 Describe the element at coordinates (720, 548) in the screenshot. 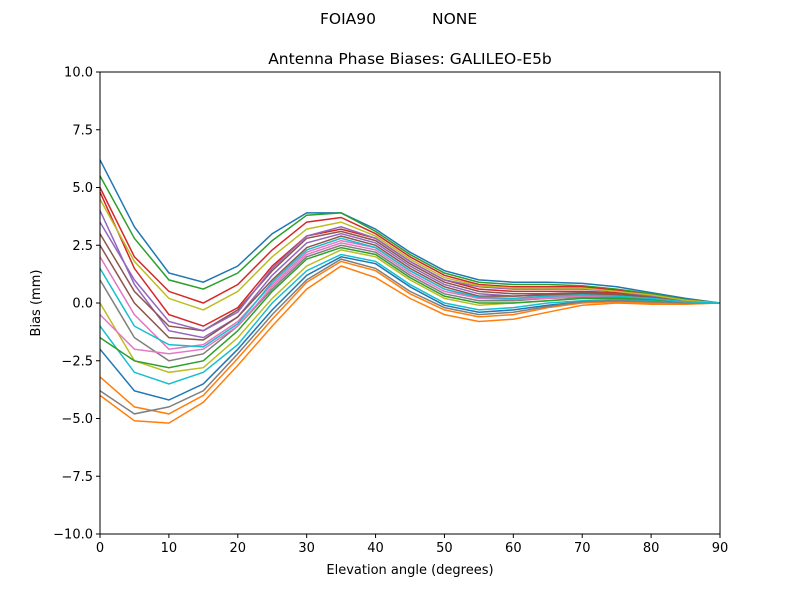

I see `x-tick-label: 90` at that location.